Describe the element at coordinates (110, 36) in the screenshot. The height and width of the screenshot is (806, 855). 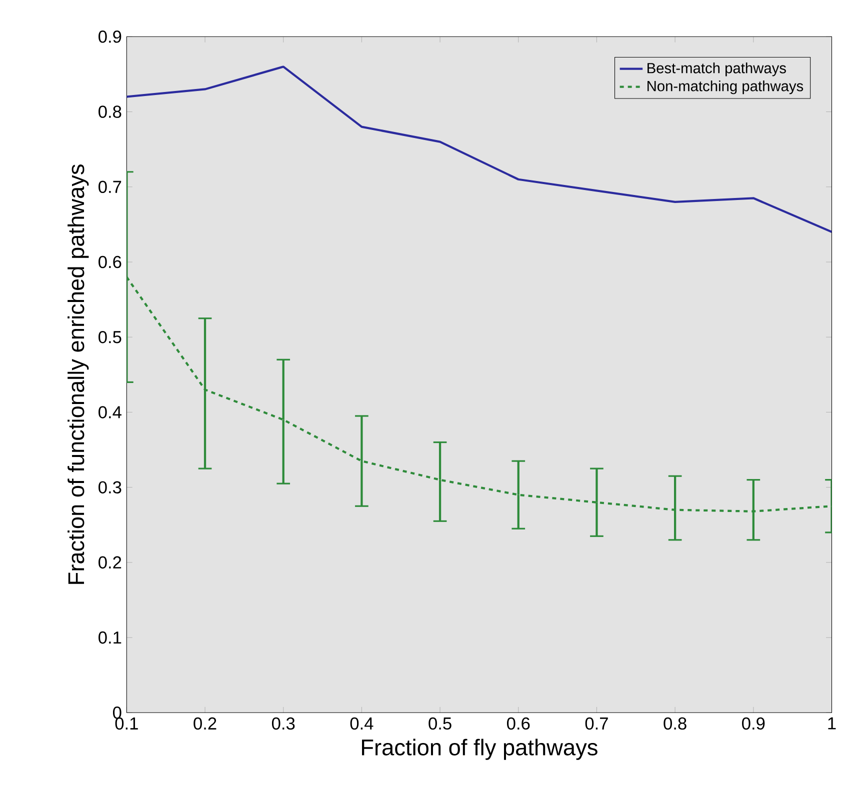
I see `y-tick-label: 0.9` at that location.